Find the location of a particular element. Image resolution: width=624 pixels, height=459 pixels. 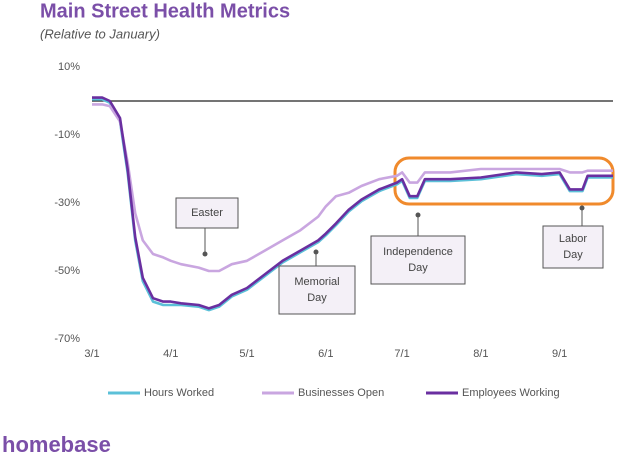

legend-label: Businesses Open is located at coordinates (341, 393).